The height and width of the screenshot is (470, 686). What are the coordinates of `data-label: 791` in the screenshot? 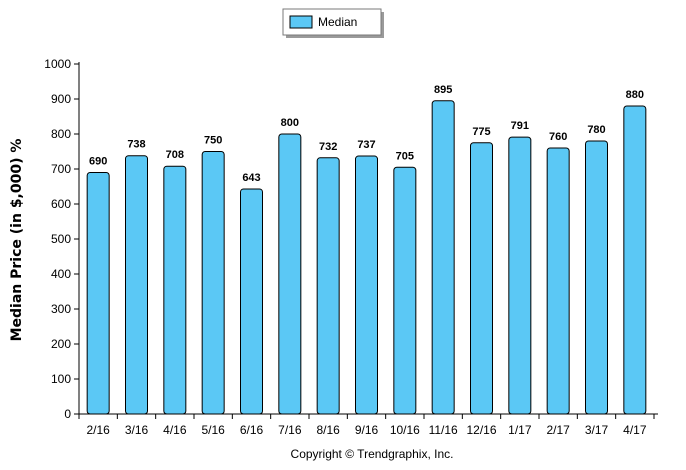 It's located at (520, 126).